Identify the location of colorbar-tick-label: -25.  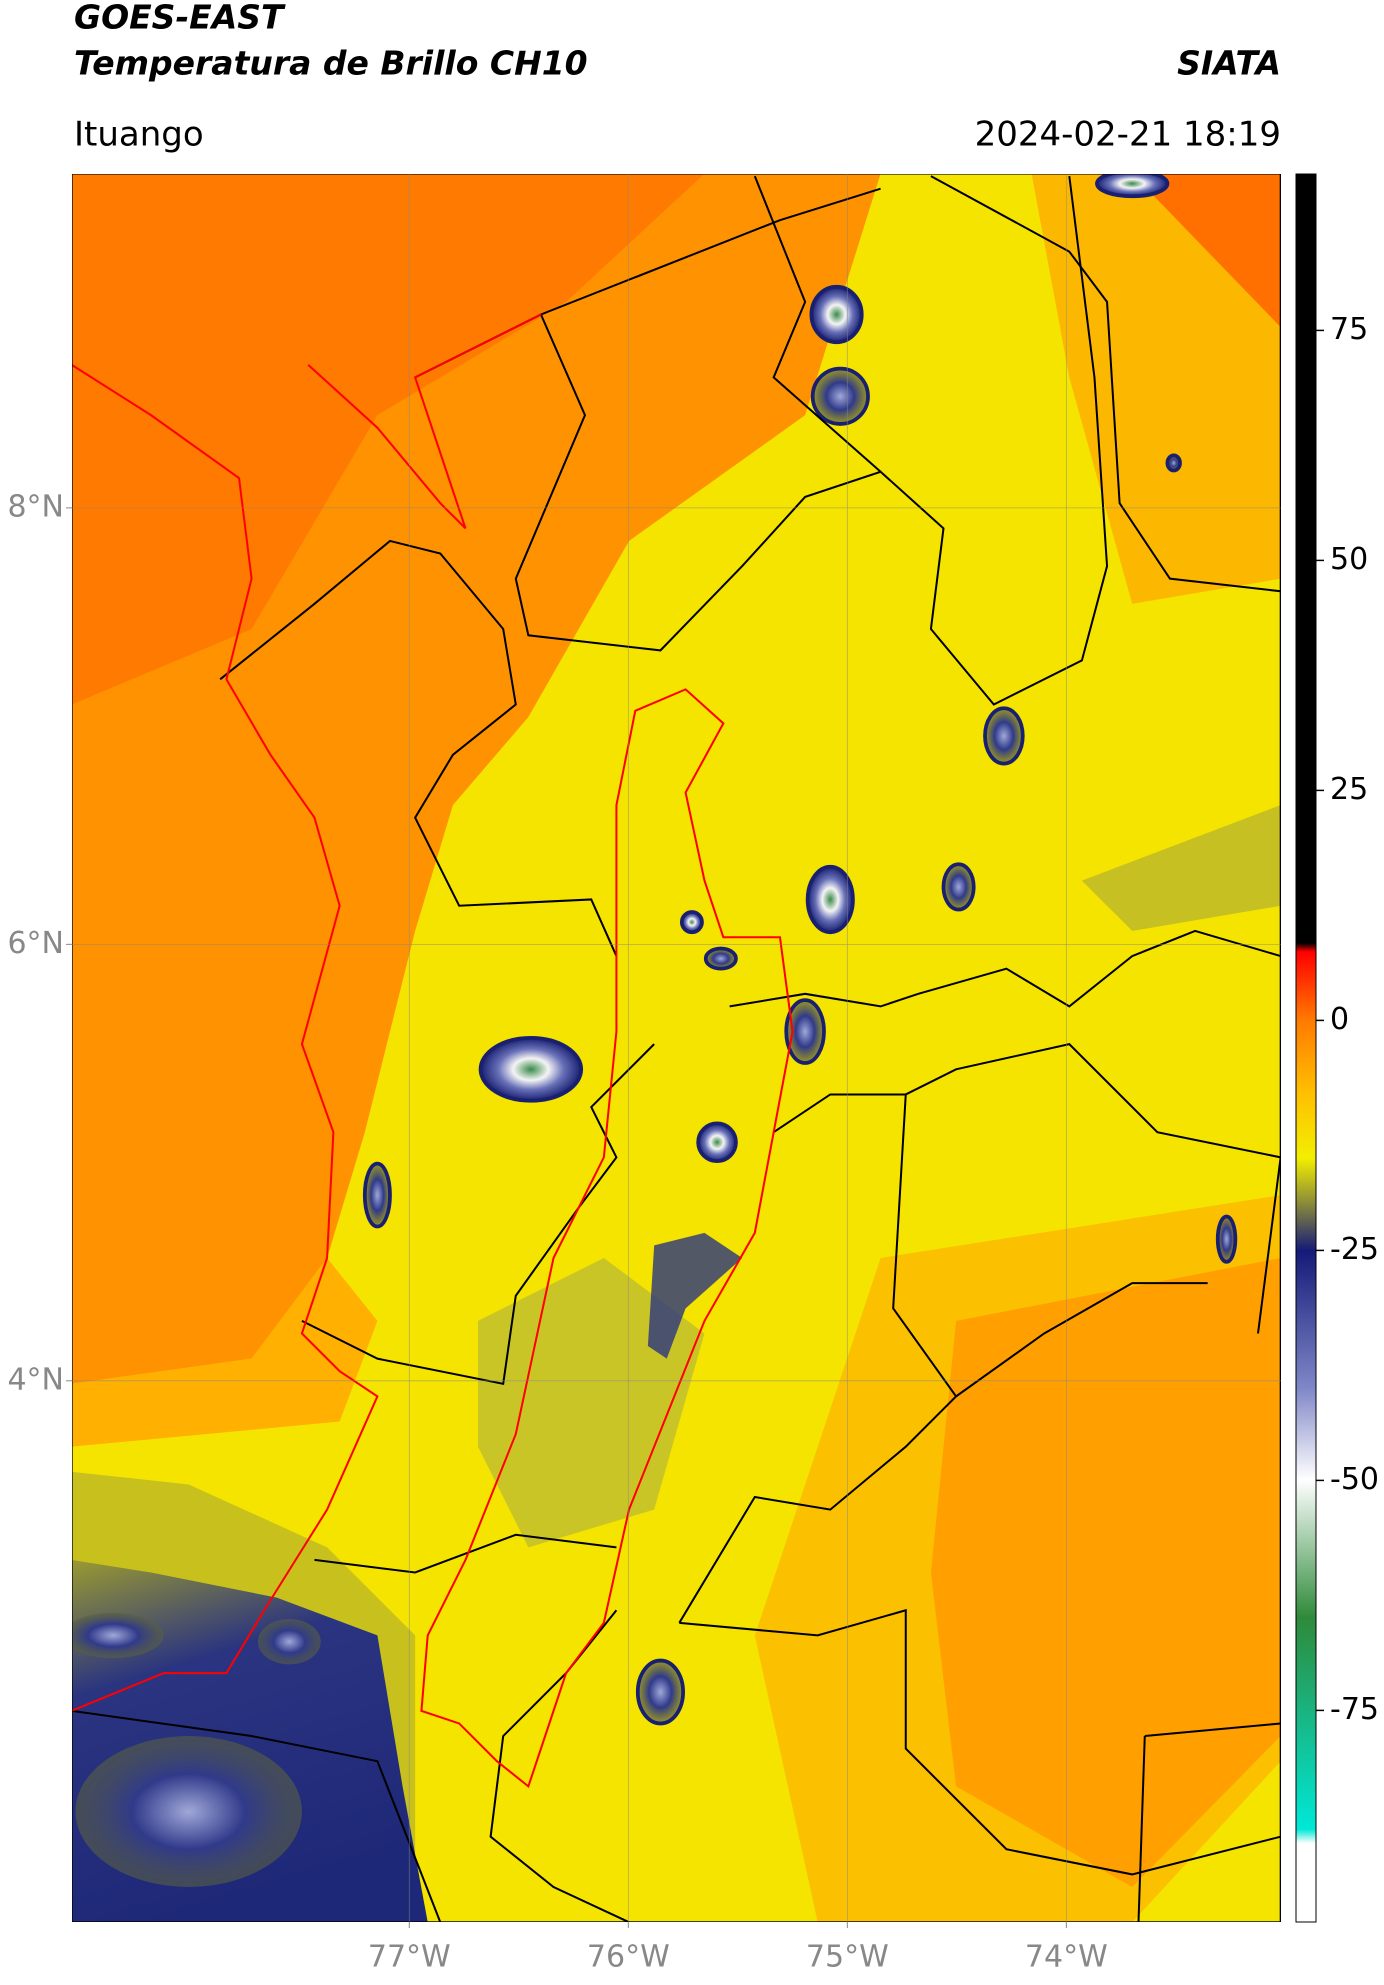
(1354, 1249).